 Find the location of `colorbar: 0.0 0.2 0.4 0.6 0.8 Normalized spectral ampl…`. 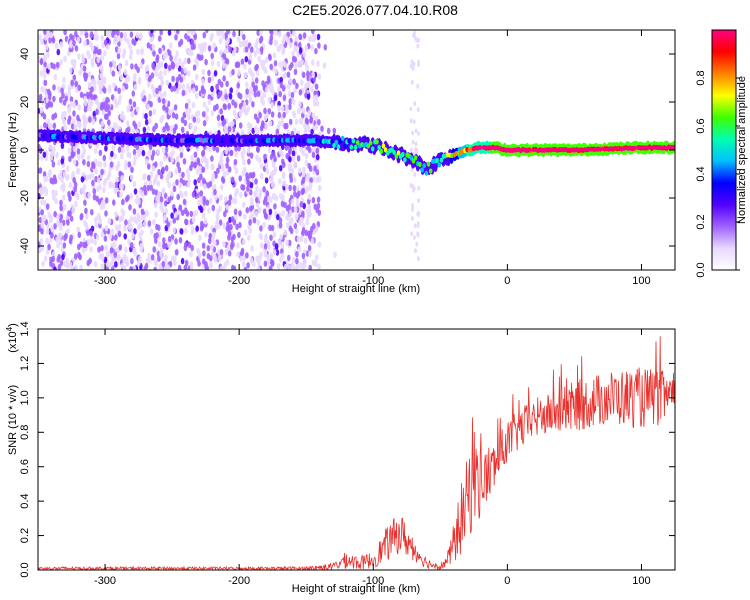

colorbar: 0.0 0.2 0.4 0.6 0.8 Normalized spectral ampl… is located at coordinates (721, 153).